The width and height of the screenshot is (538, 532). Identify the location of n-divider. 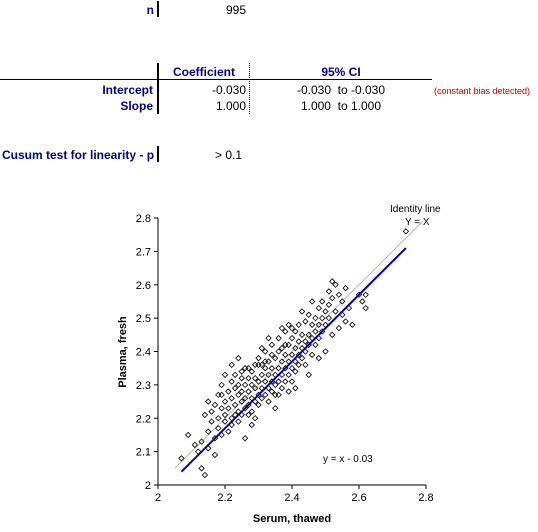
(158, 9).